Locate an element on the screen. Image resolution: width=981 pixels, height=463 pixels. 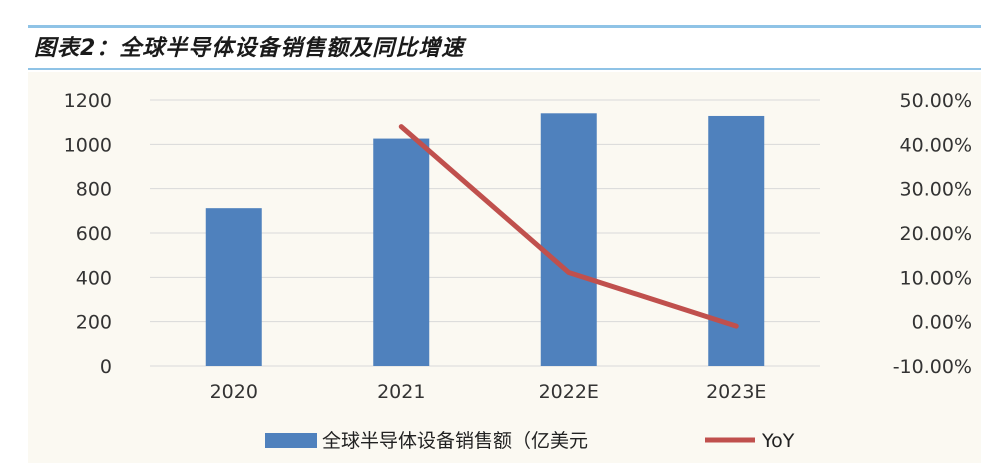
right-tick-label: 40.00% is located at coordinates (936, 145).